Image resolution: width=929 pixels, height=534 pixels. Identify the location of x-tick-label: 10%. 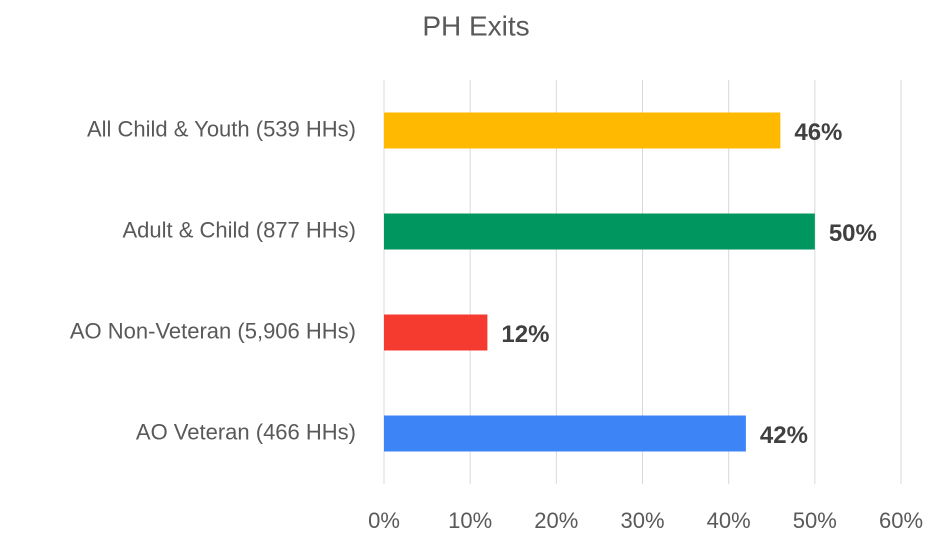
(470, 520).